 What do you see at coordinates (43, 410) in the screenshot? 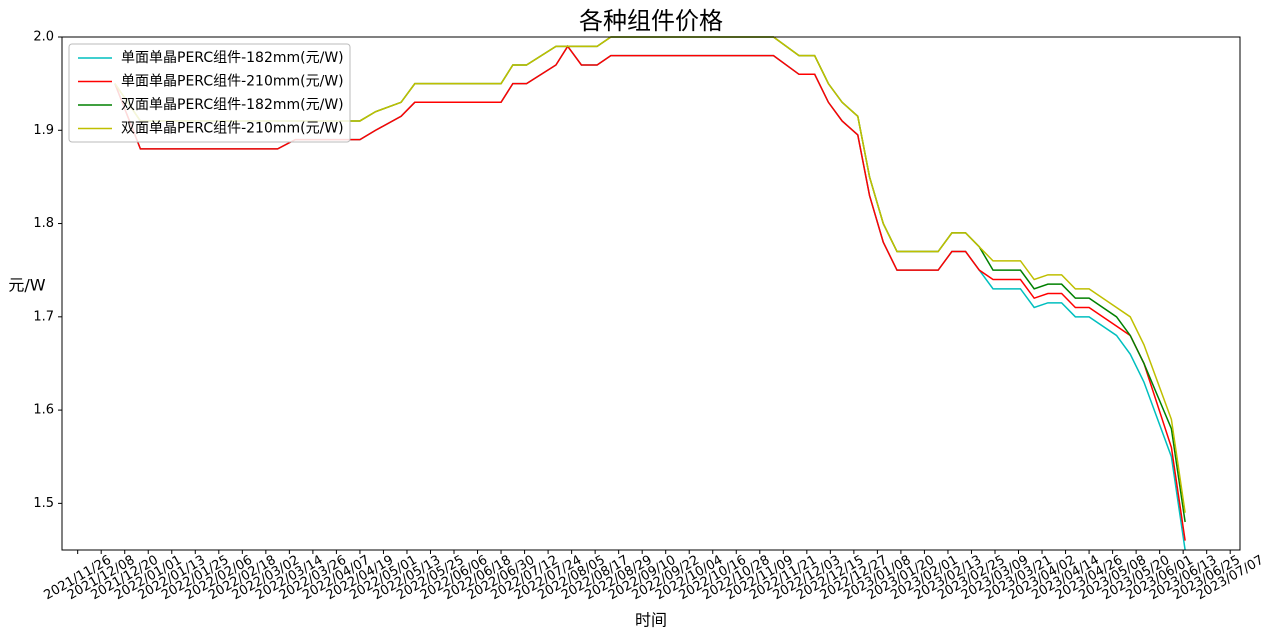
I see `y-tick-label: 1.6` at bounding box center [43, 410].